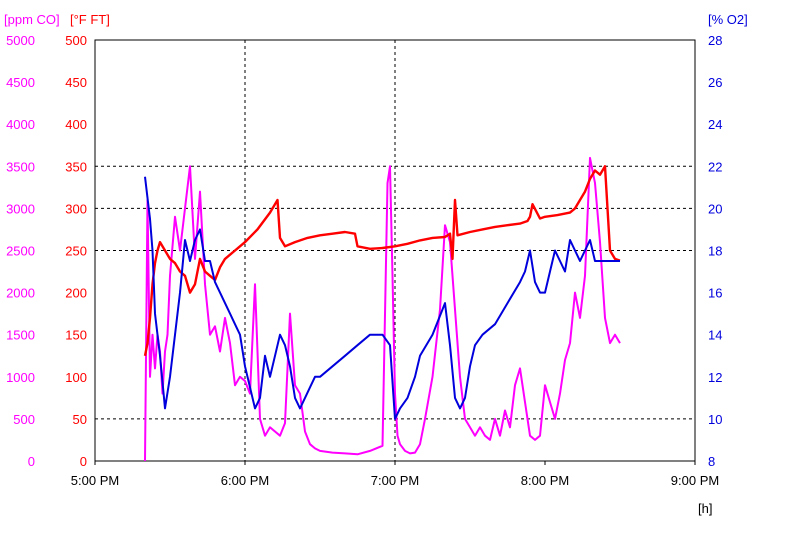 This screenshot has width=800, height=533. Describe the element at coordinates (705, 508) in the screenshot. I see `x-unit-label: [h]` at that location.